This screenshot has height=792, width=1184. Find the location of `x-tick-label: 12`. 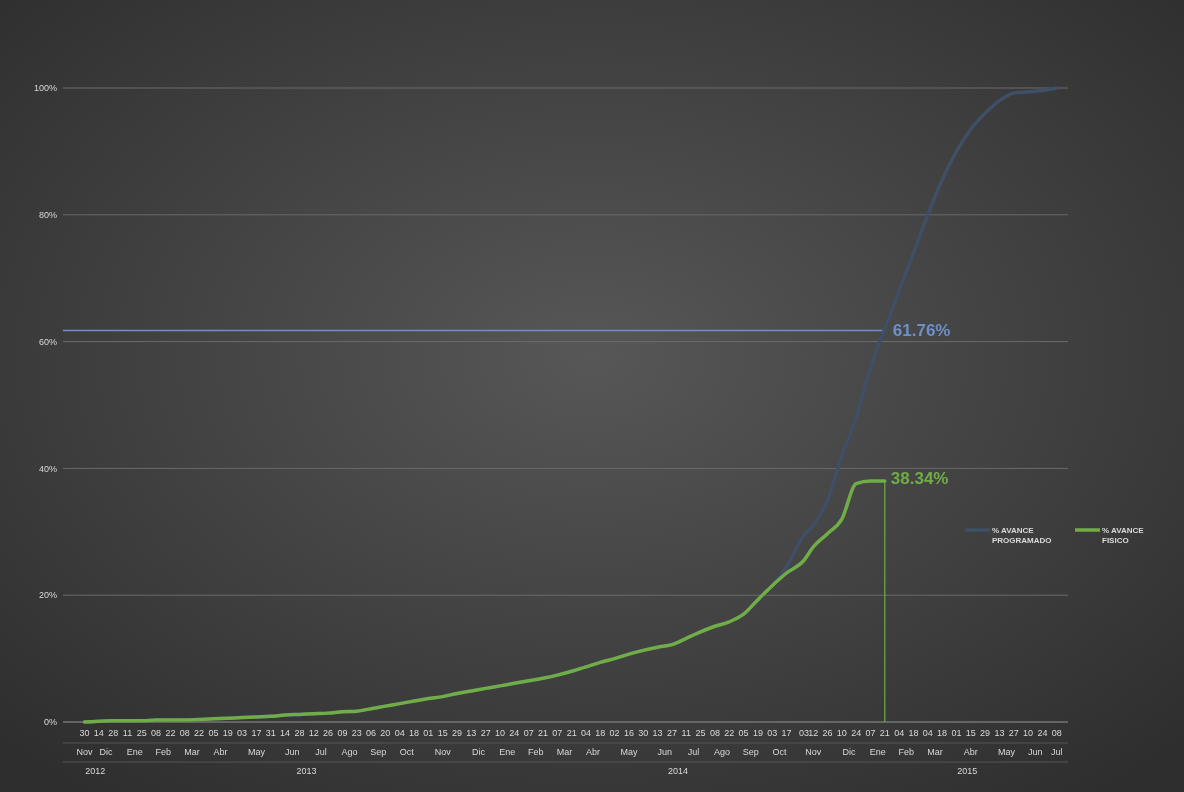

x-tick-label: 12 is located at coordinates (313, 733).